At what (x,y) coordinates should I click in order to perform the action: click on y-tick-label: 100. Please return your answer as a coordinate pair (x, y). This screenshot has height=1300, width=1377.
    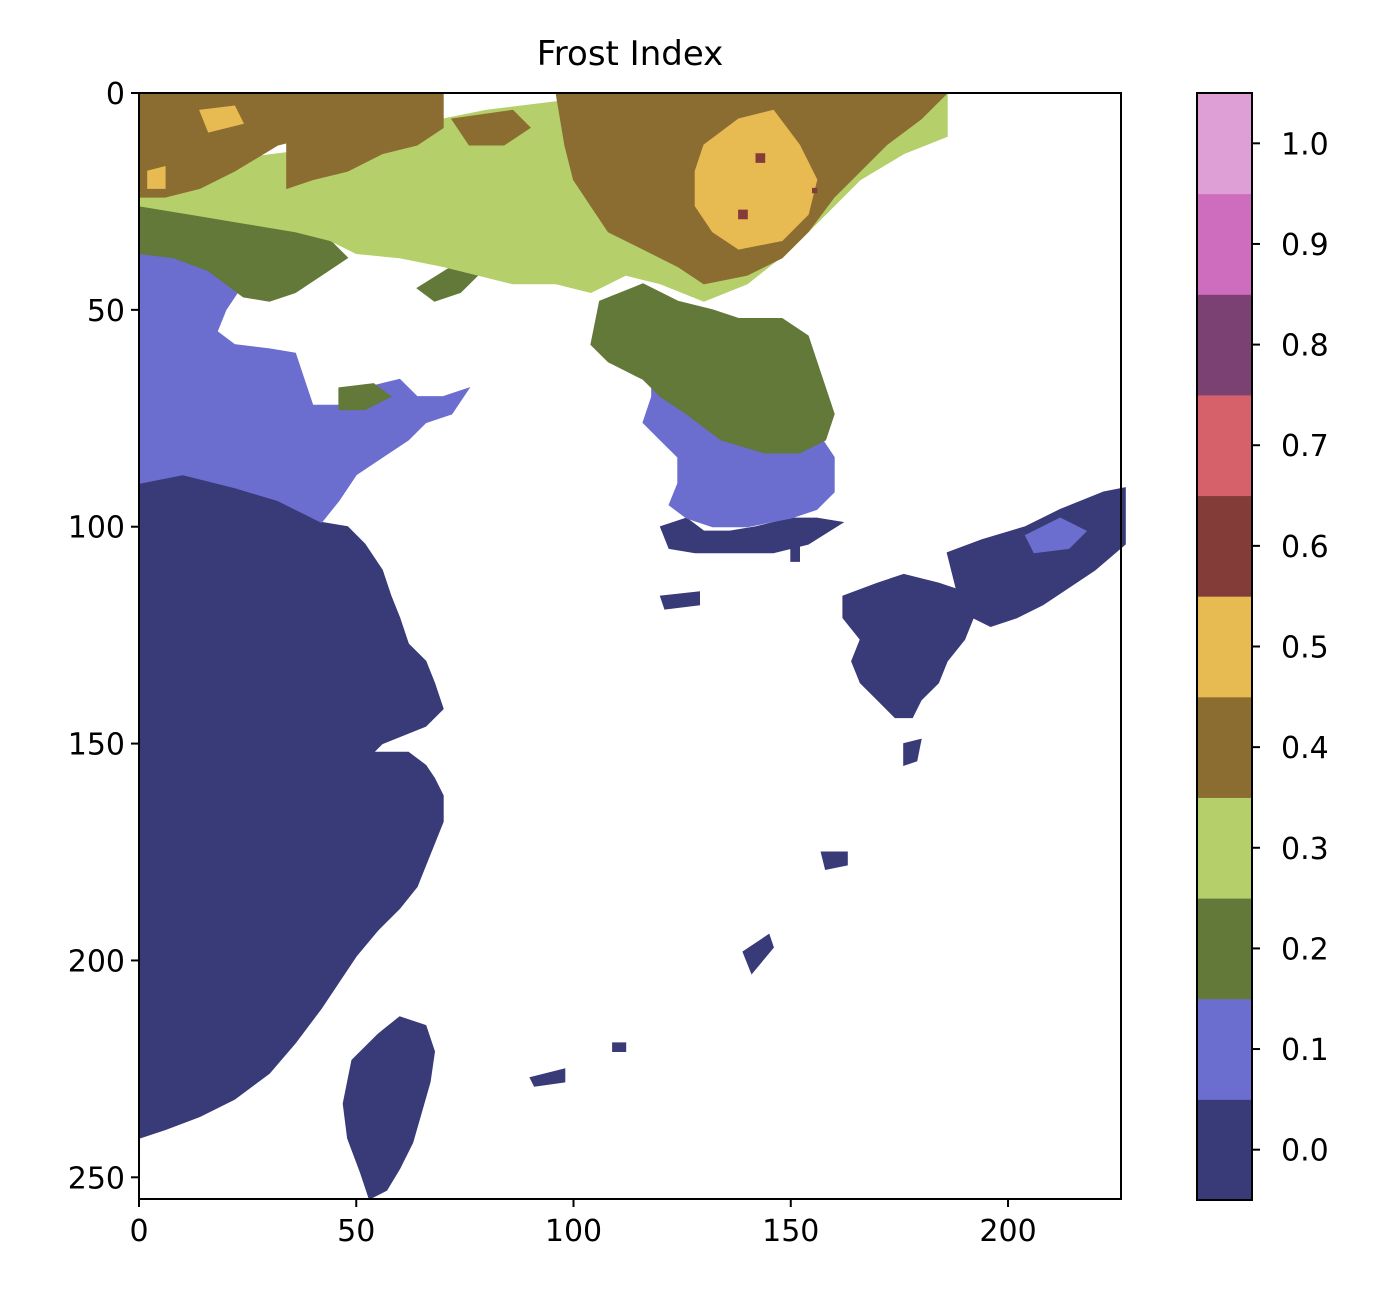
    Looking at the image, I should click on (96, 528).